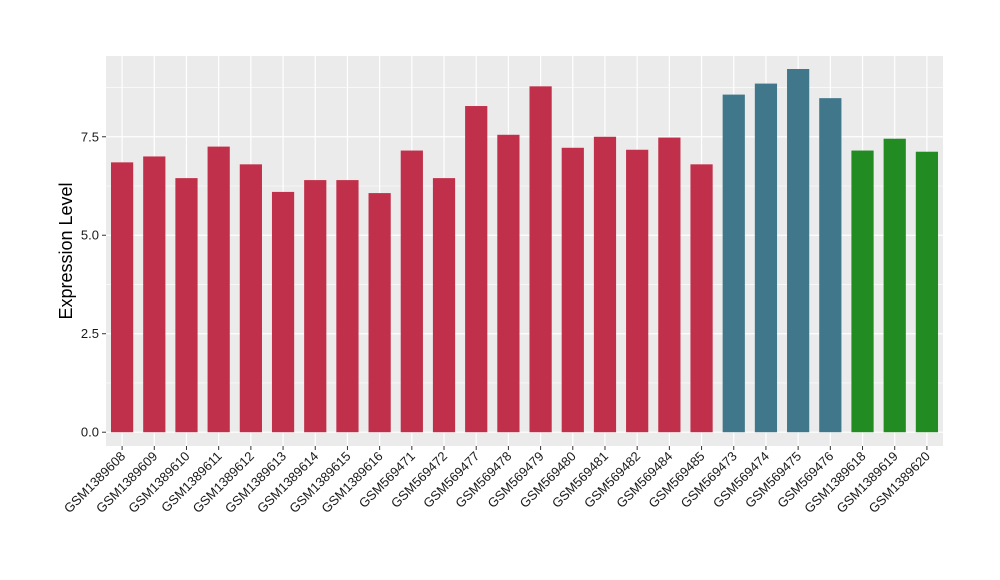  Describe the element at coordinates (90, 432) in the screenshot. I see `y-tick-label: 0.0` at that location.